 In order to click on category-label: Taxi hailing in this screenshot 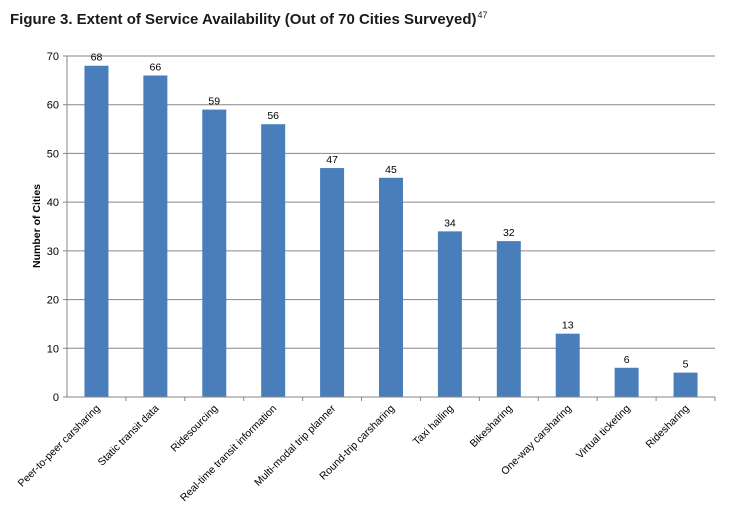, I will do `click(433, 425)`.